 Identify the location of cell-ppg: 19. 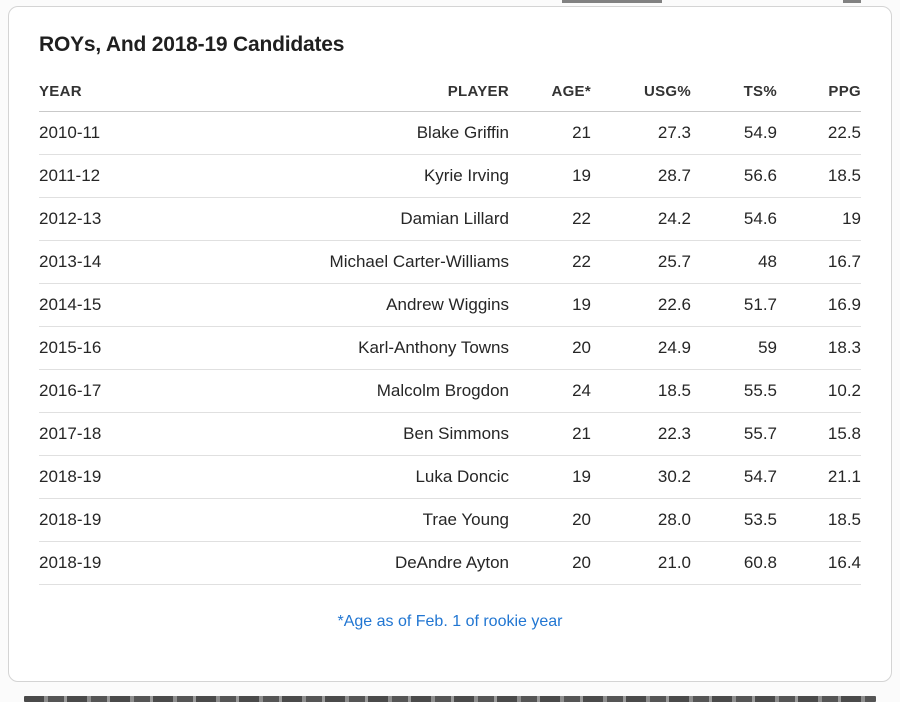
(819, 219).